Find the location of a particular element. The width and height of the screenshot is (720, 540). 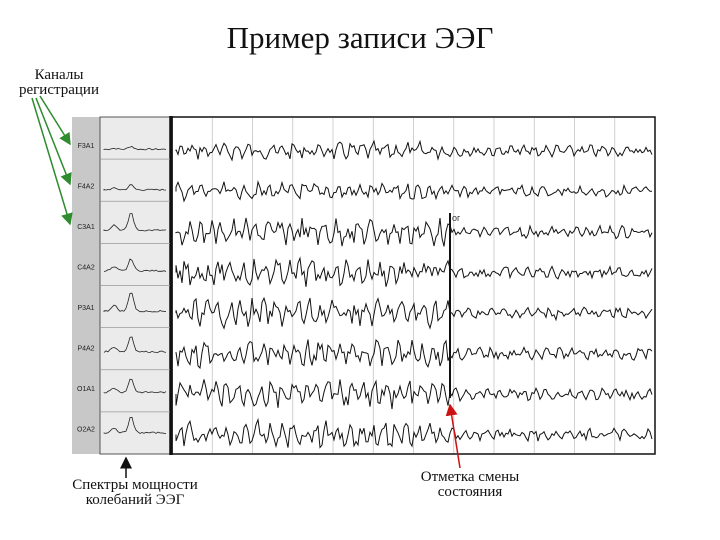

trace-c4a2 is located at coordinates (414, 271).